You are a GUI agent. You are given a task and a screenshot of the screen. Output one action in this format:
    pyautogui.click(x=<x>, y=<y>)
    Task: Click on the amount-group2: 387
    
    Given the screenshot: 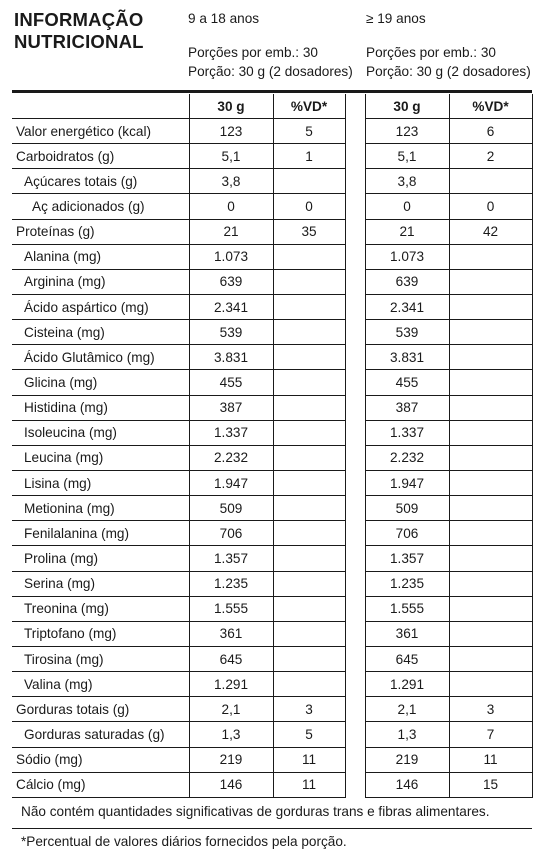 What is the action you would take?
    pyautogui.click(x=406, y=408)
    